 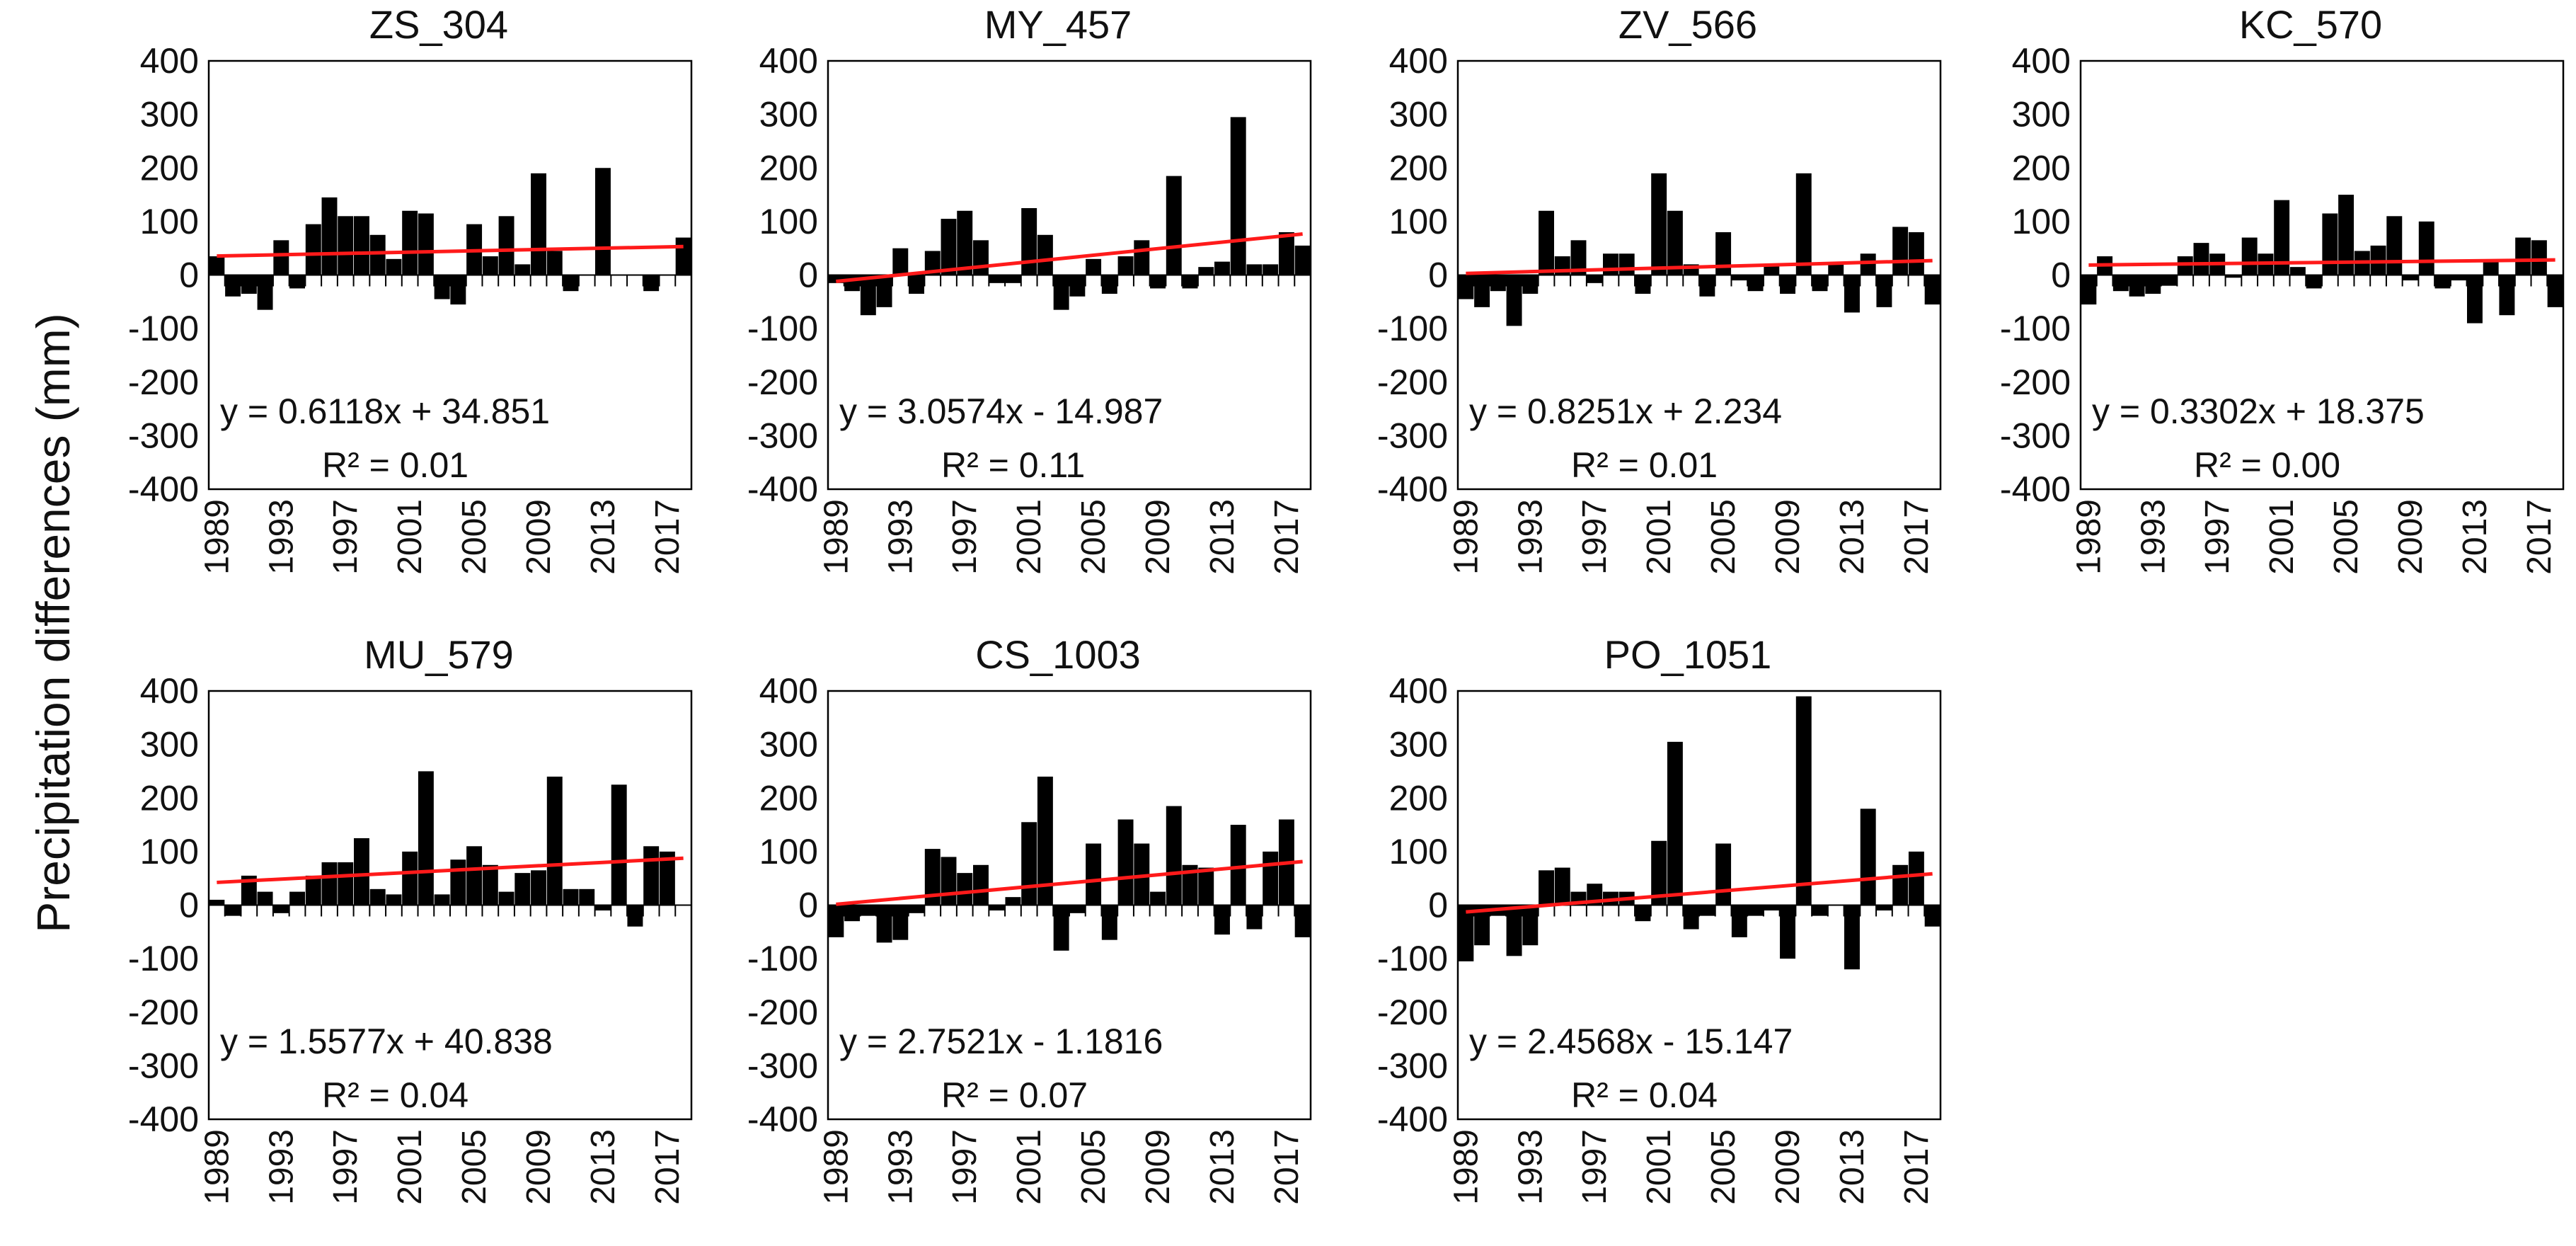 I want to click on x-tick-label: 2017, so click(x=1287, y=537).